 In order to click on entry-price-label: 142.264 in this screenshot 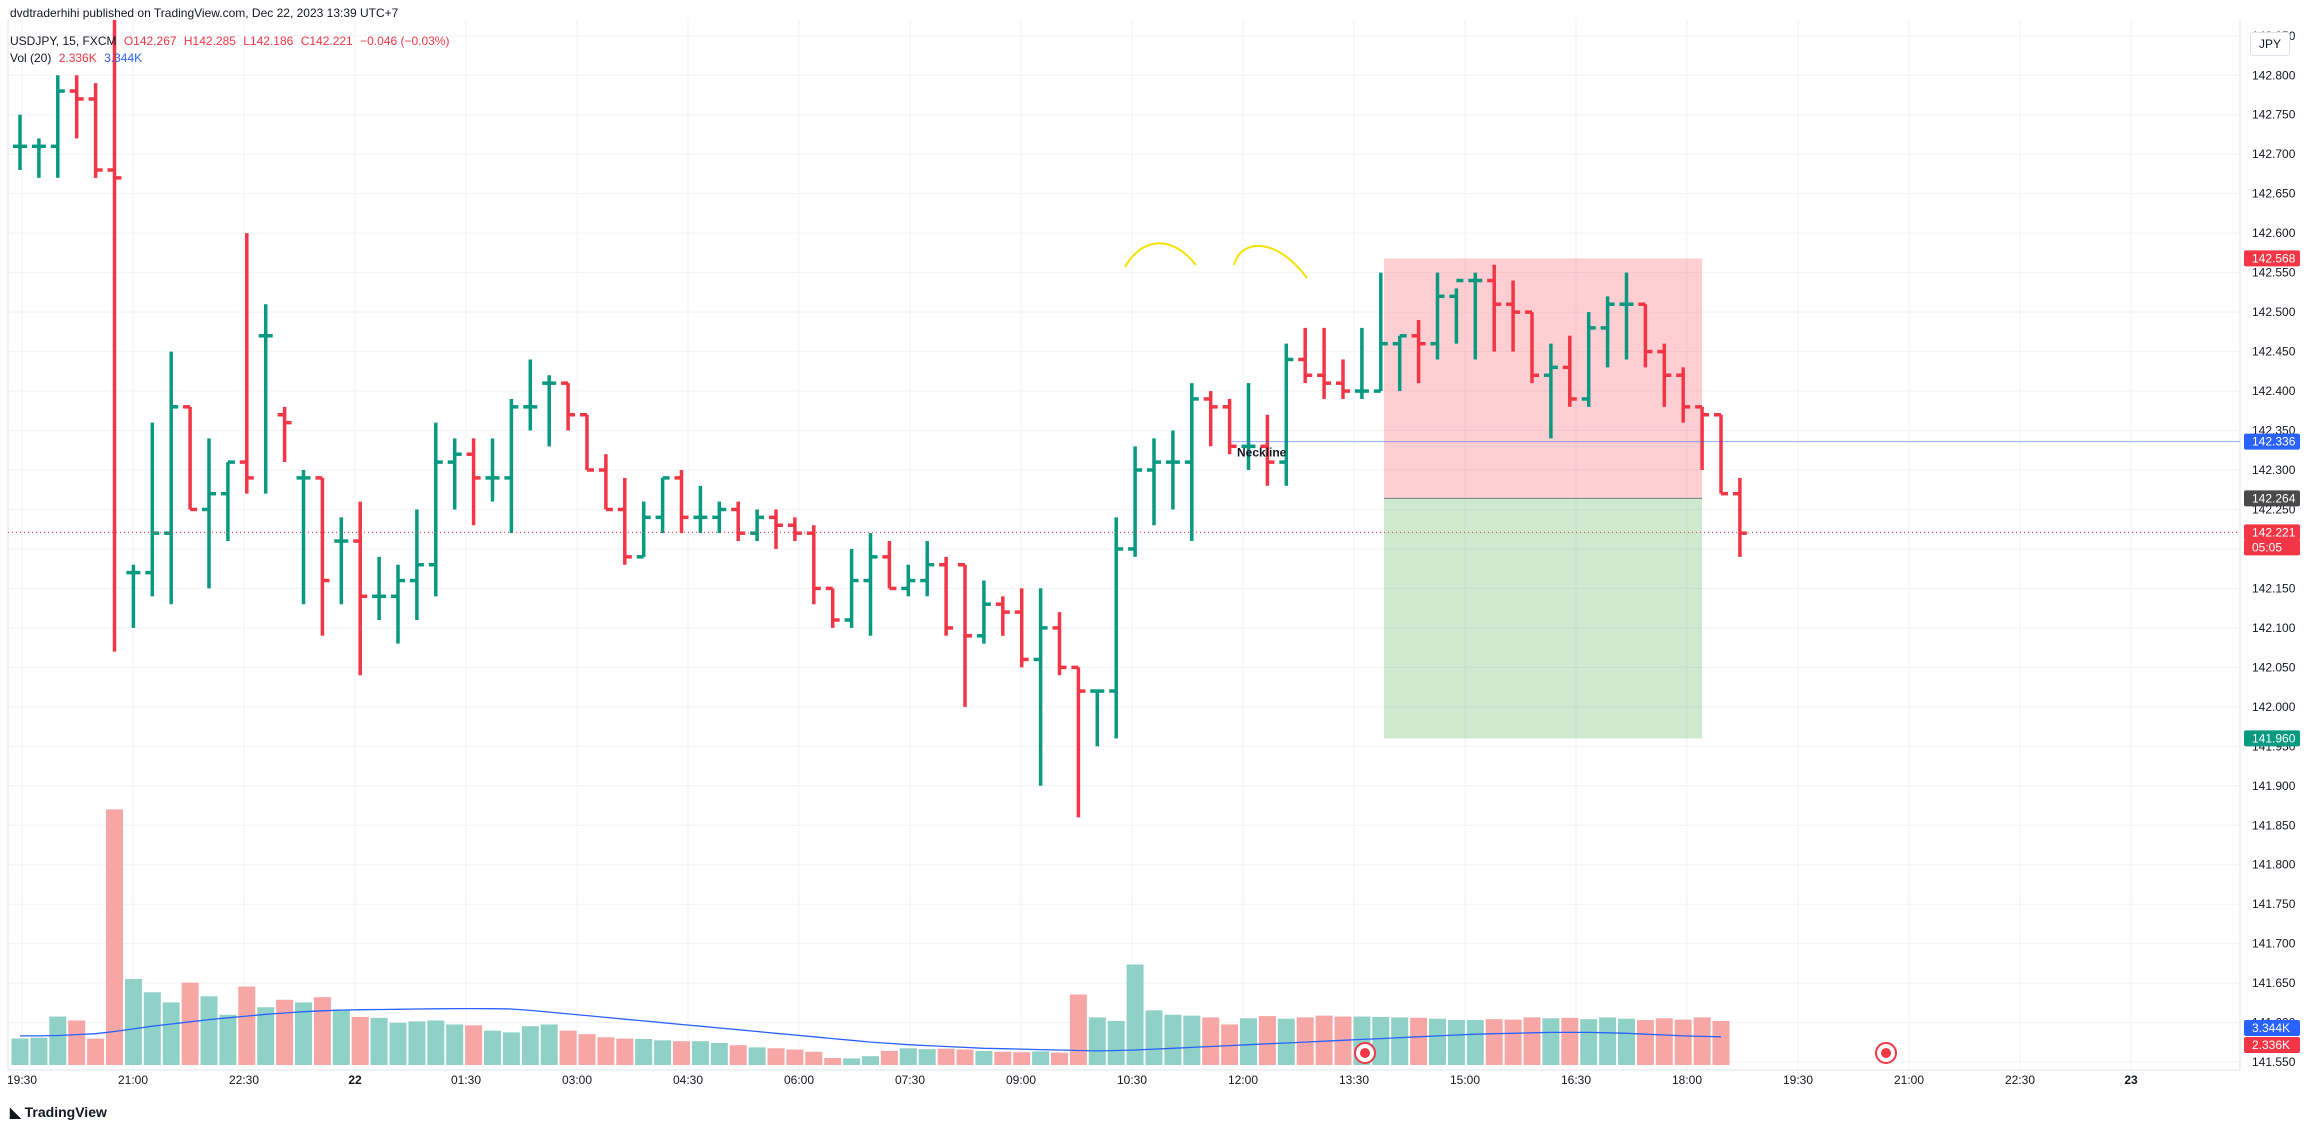, I will do `click(2272, 498)`.